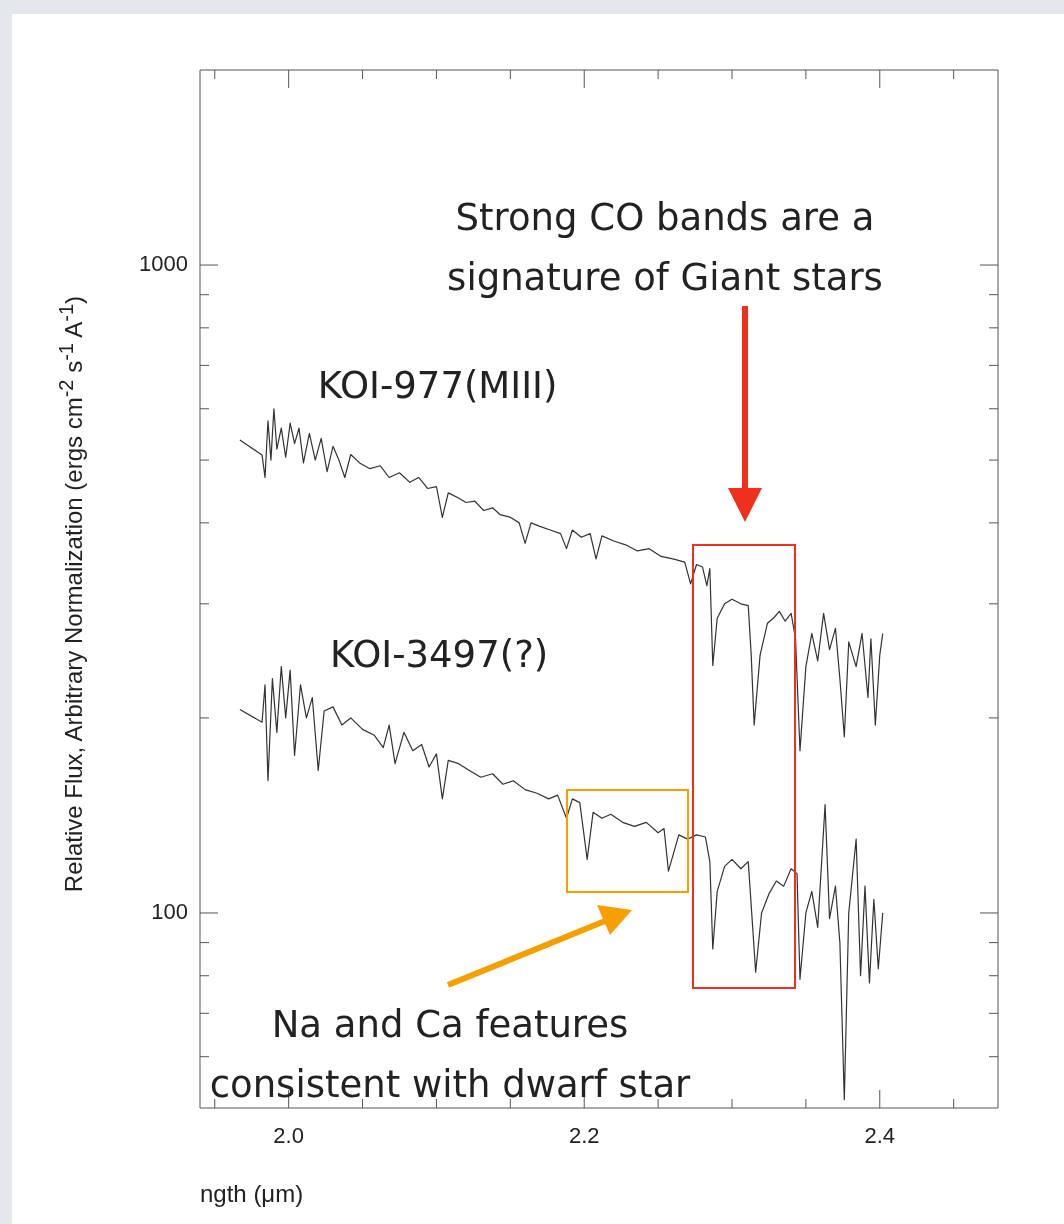 The width and height of the screenshot is (1064, 1224). Describe the element at coordinates (437, 386) in the screenshot. I see `series-label: KOI-977(MIII)` at that location.